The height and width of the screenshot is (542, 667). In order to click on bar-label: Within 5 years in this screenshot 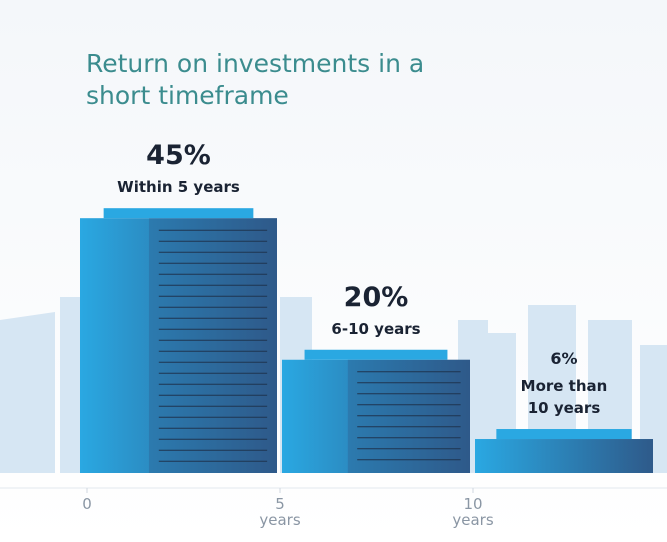, I will do `click(178, 187)`.